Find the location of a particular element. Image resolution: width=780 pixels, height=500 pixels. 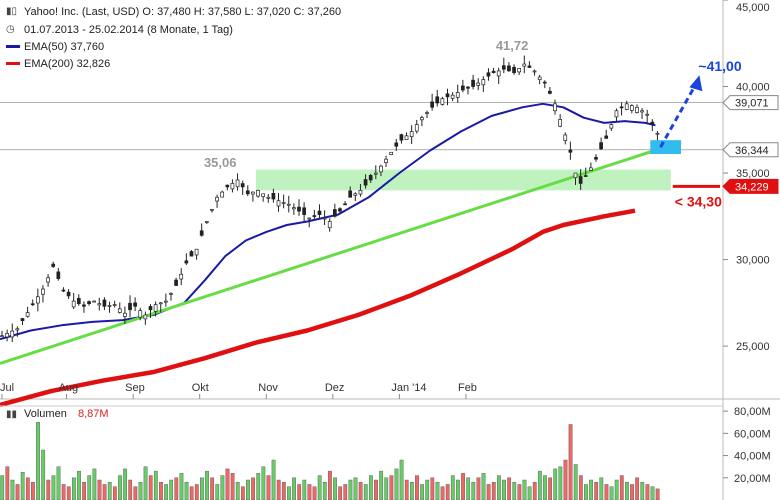

volume-tick-label: 60,00M is located at coordinates (752, 434).